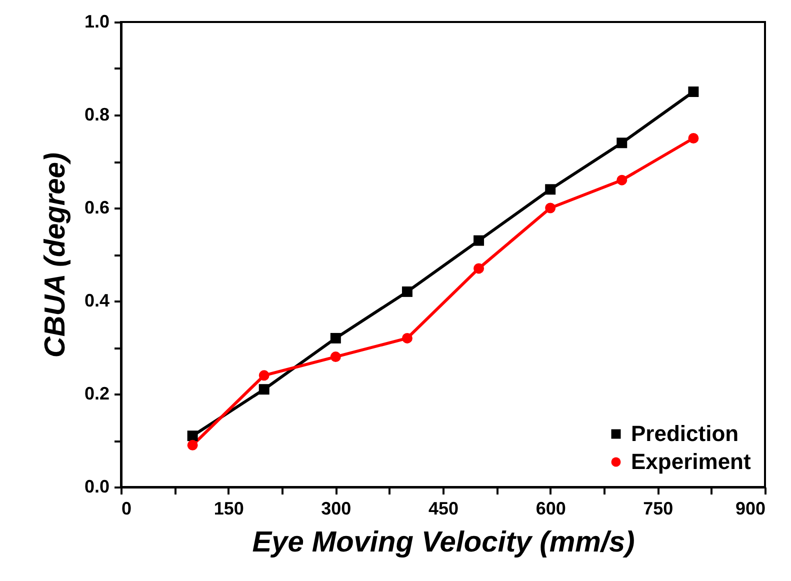  Describe the element at coordinates (691, 461) in the screenshot. I see `legend-label: Experiment` at that location.